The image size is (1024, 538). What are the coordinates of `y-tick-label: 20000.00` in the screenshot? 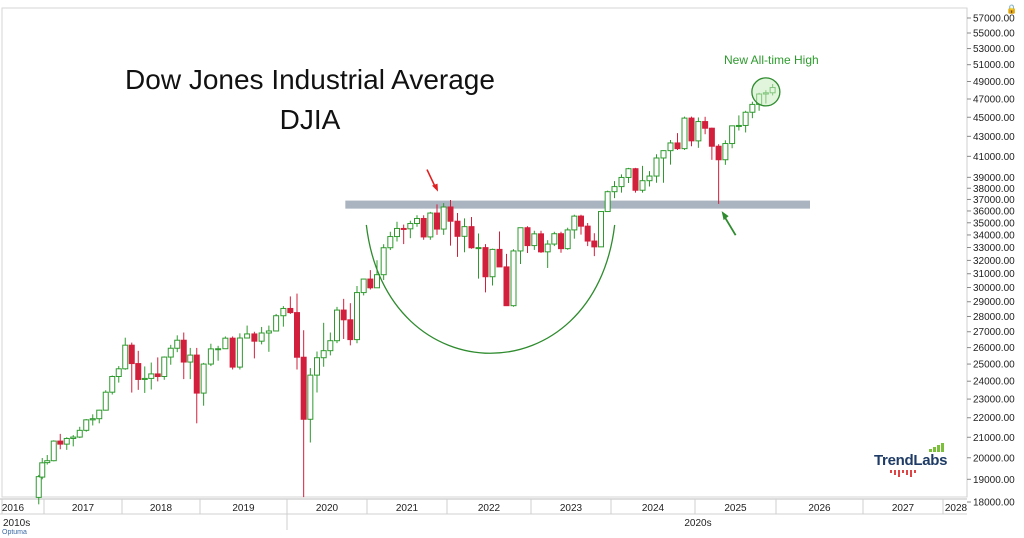 It's located at (994, 458).